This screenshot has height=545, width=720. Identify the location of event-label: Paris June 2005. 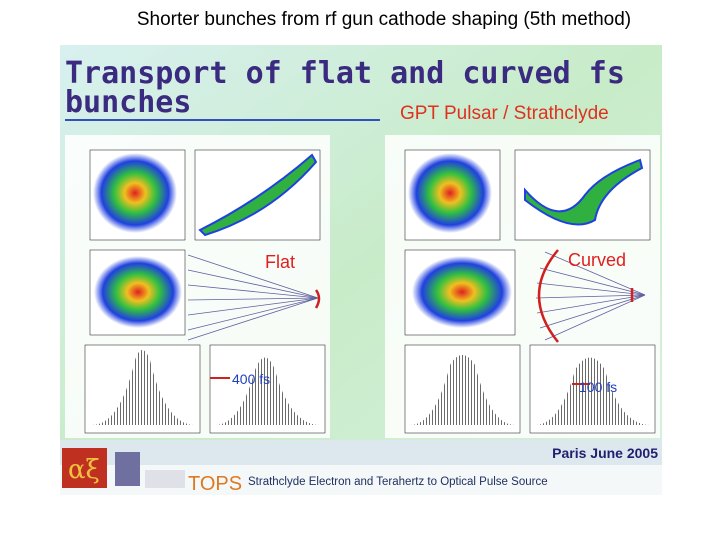
(605, 453).